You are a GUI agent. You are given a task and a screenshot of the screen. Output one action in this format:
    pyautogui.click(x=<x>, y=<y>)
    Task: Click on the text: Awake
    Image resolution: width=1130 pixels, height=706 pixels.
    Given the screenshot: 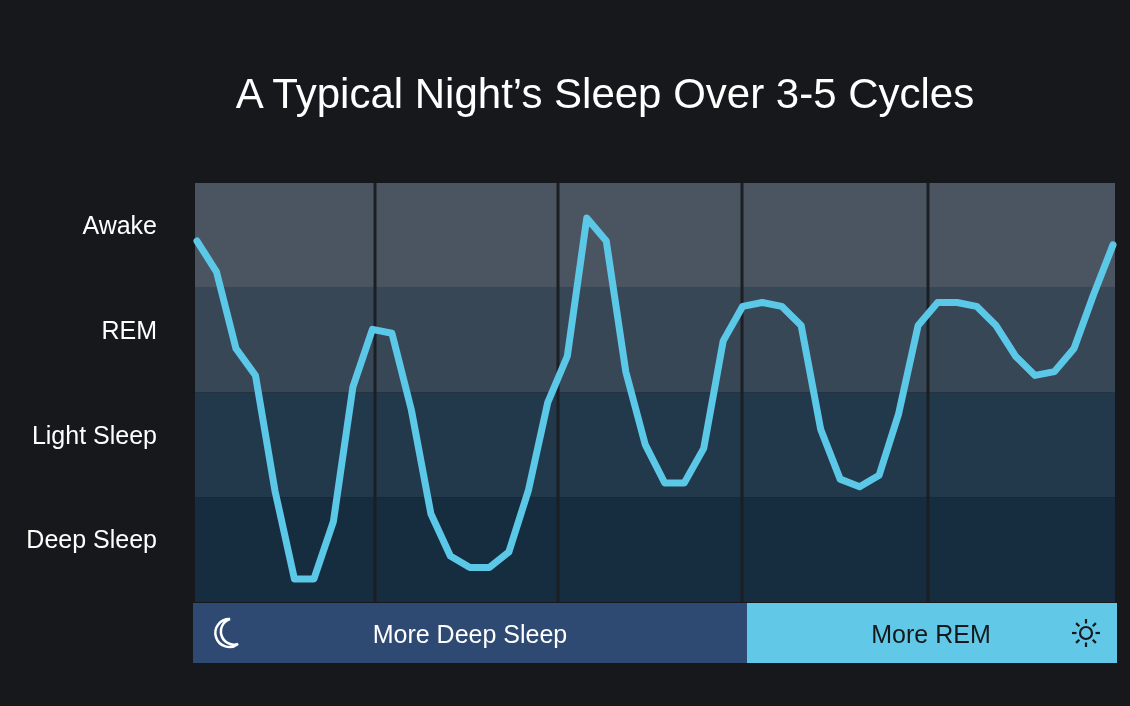 What is the action you would take?
    pyautogui.click(x=119, y=225)
    